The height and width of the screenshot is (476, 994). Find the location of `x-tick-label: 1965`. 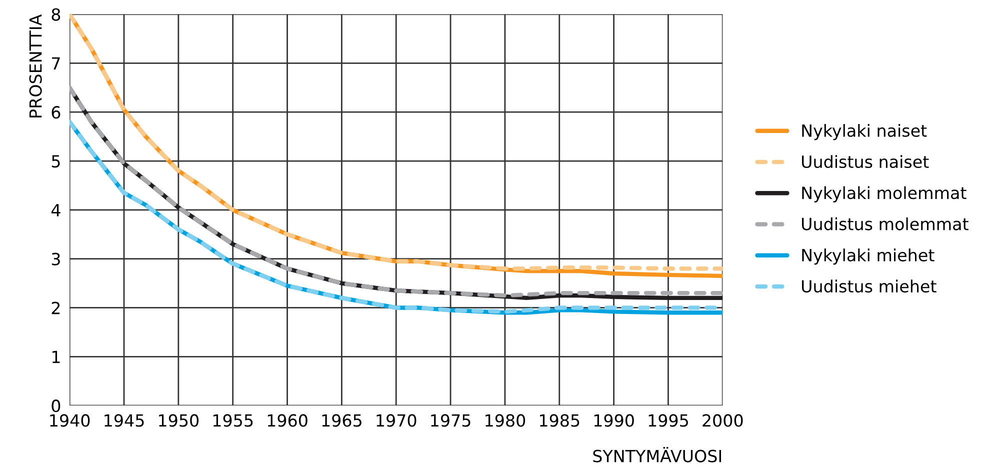

x-tick-label: 1965 is located at coordinates (342, 420).